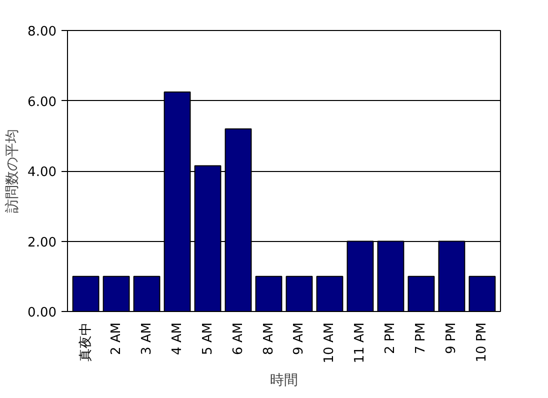 The image size is (548, 398). Describe the element at coordinates (268, 339) in the screenshot. I see `x-tick-label: 8 AM` at that location.